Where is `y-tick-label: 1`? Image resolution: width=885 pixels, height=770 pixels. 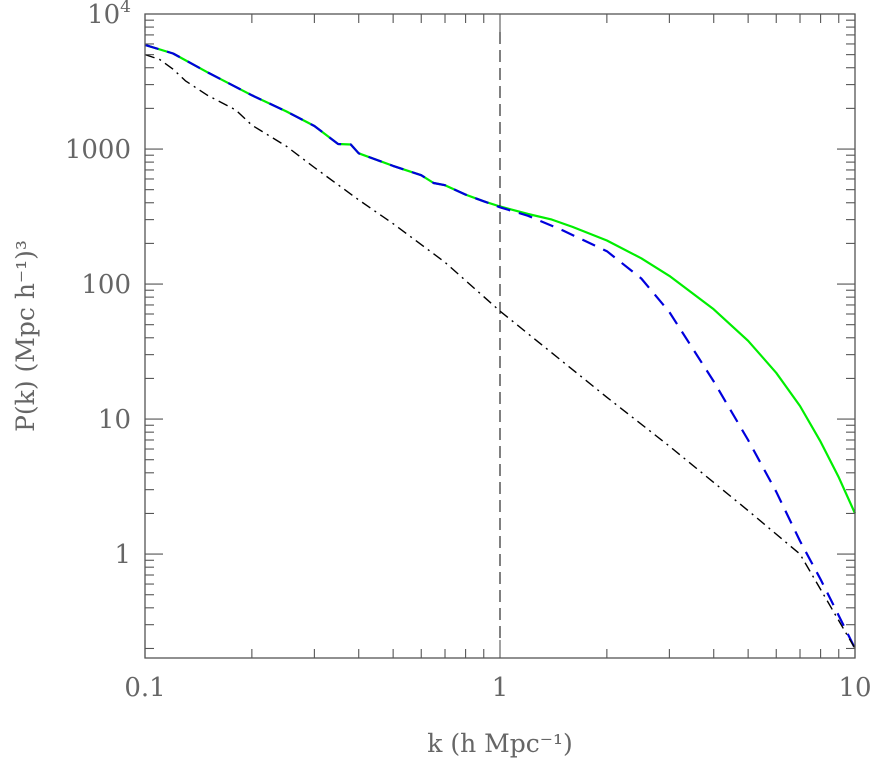 y-tick-label: 1 is located at coordinates (122, 555).